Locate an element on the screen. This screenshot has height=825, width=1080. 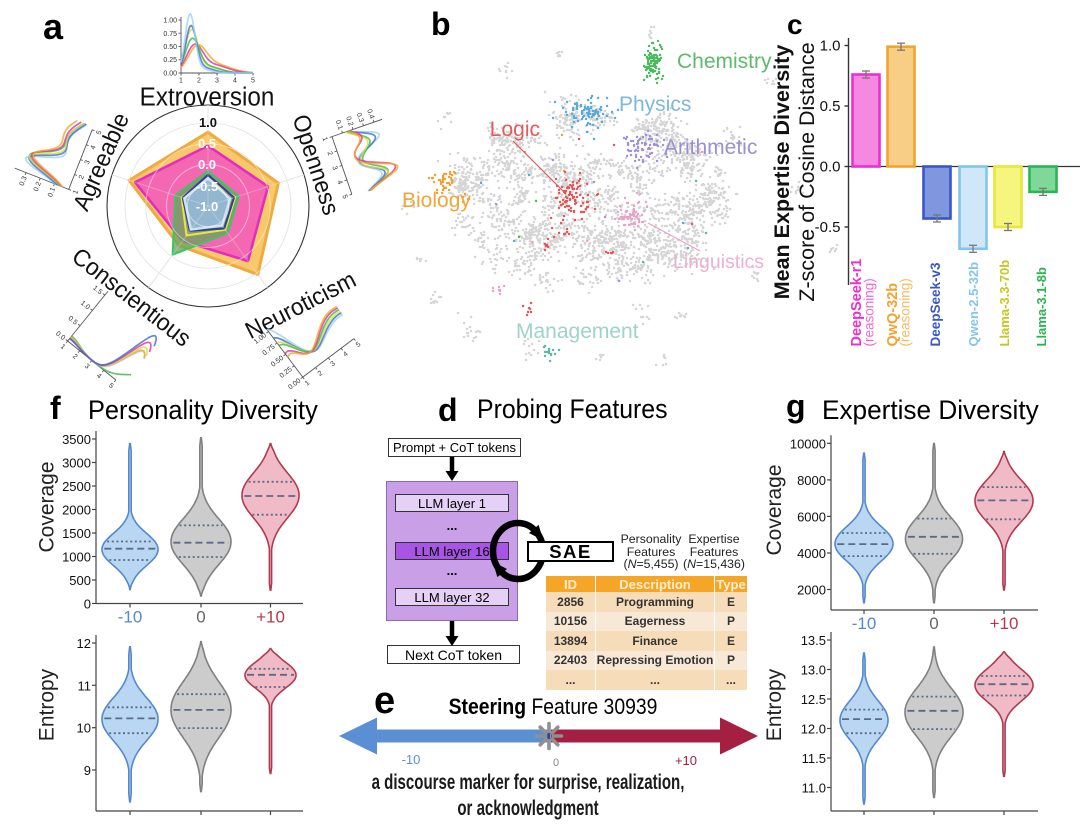
svg-text: 10000 is located at coordinates (808, 443).